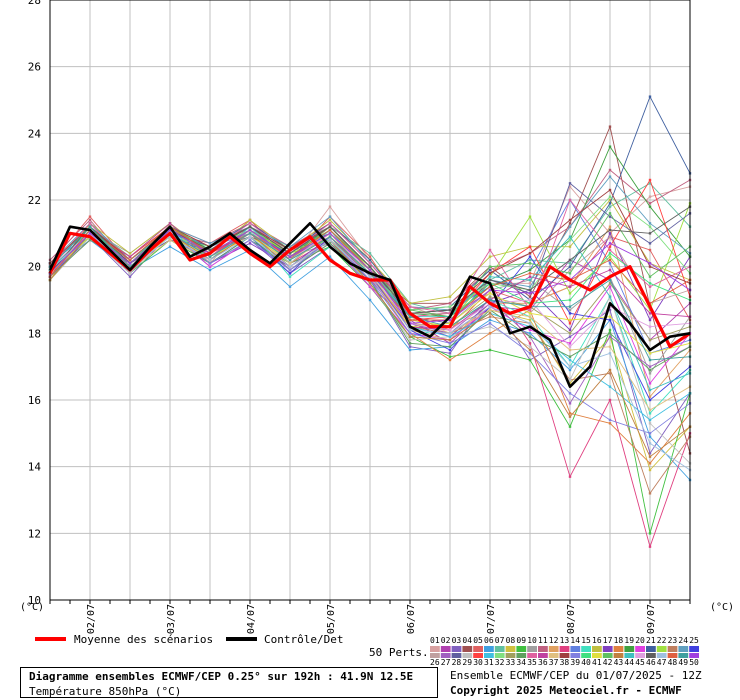 The image size is (740, 700). What do you see at coordinates (143, 639) in the screenshot?
I see `legend-mean-label: Moyenne des scénarios` at bounding box center [143, 639].